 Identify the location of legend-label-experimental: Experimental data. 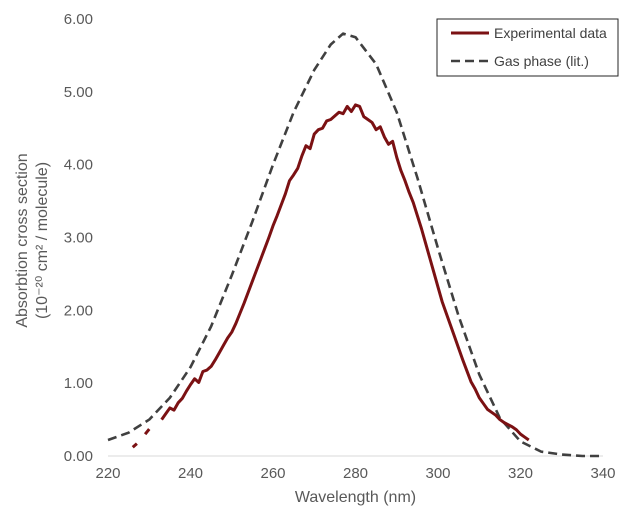
(550, 33).